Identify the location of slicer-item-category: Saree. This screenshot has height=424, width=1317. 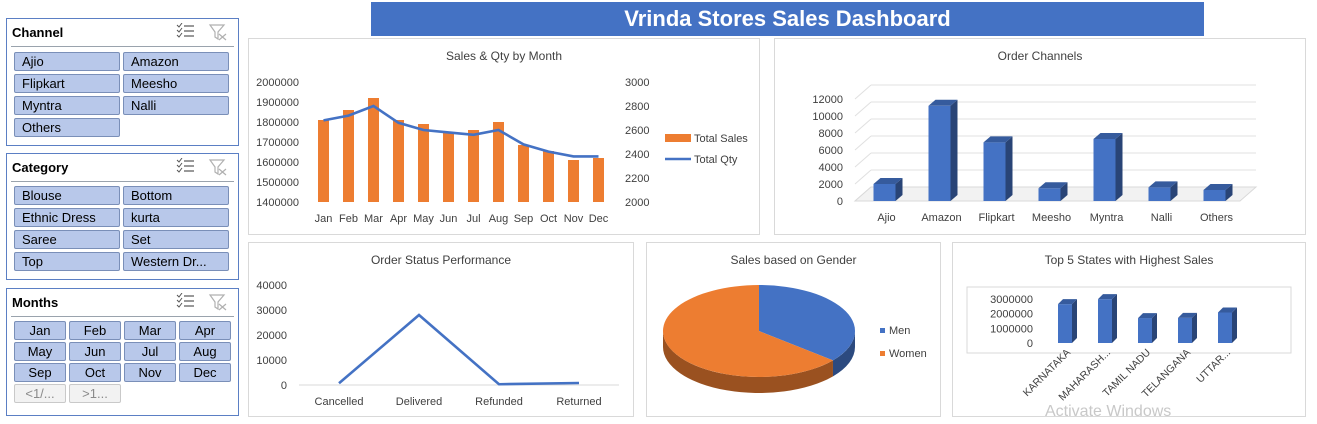
(67, 239).